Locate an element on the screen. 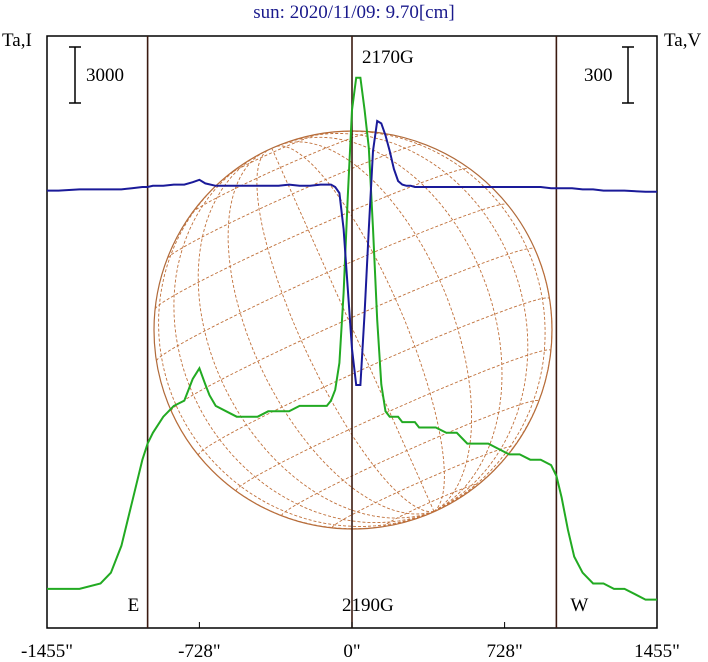 This screenshot has width=708, height=662. annotation-max-field: 2170G is located at coordinates (388, 57).